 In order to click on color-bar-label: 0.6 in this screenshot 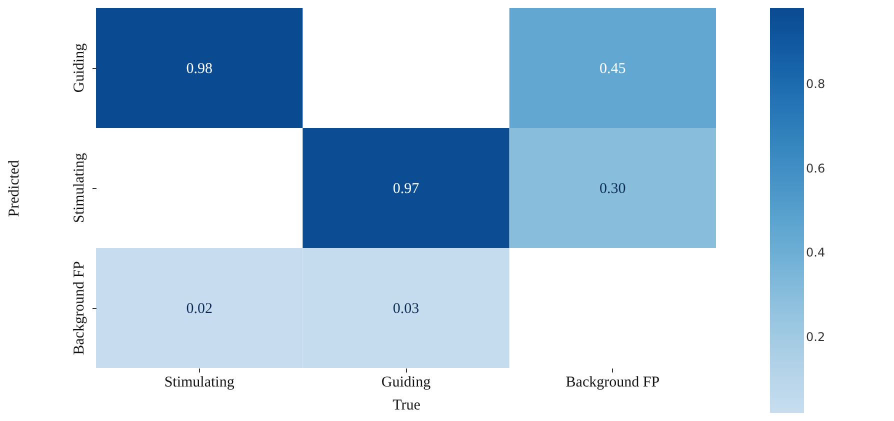, I will do `click(816, 168)`.